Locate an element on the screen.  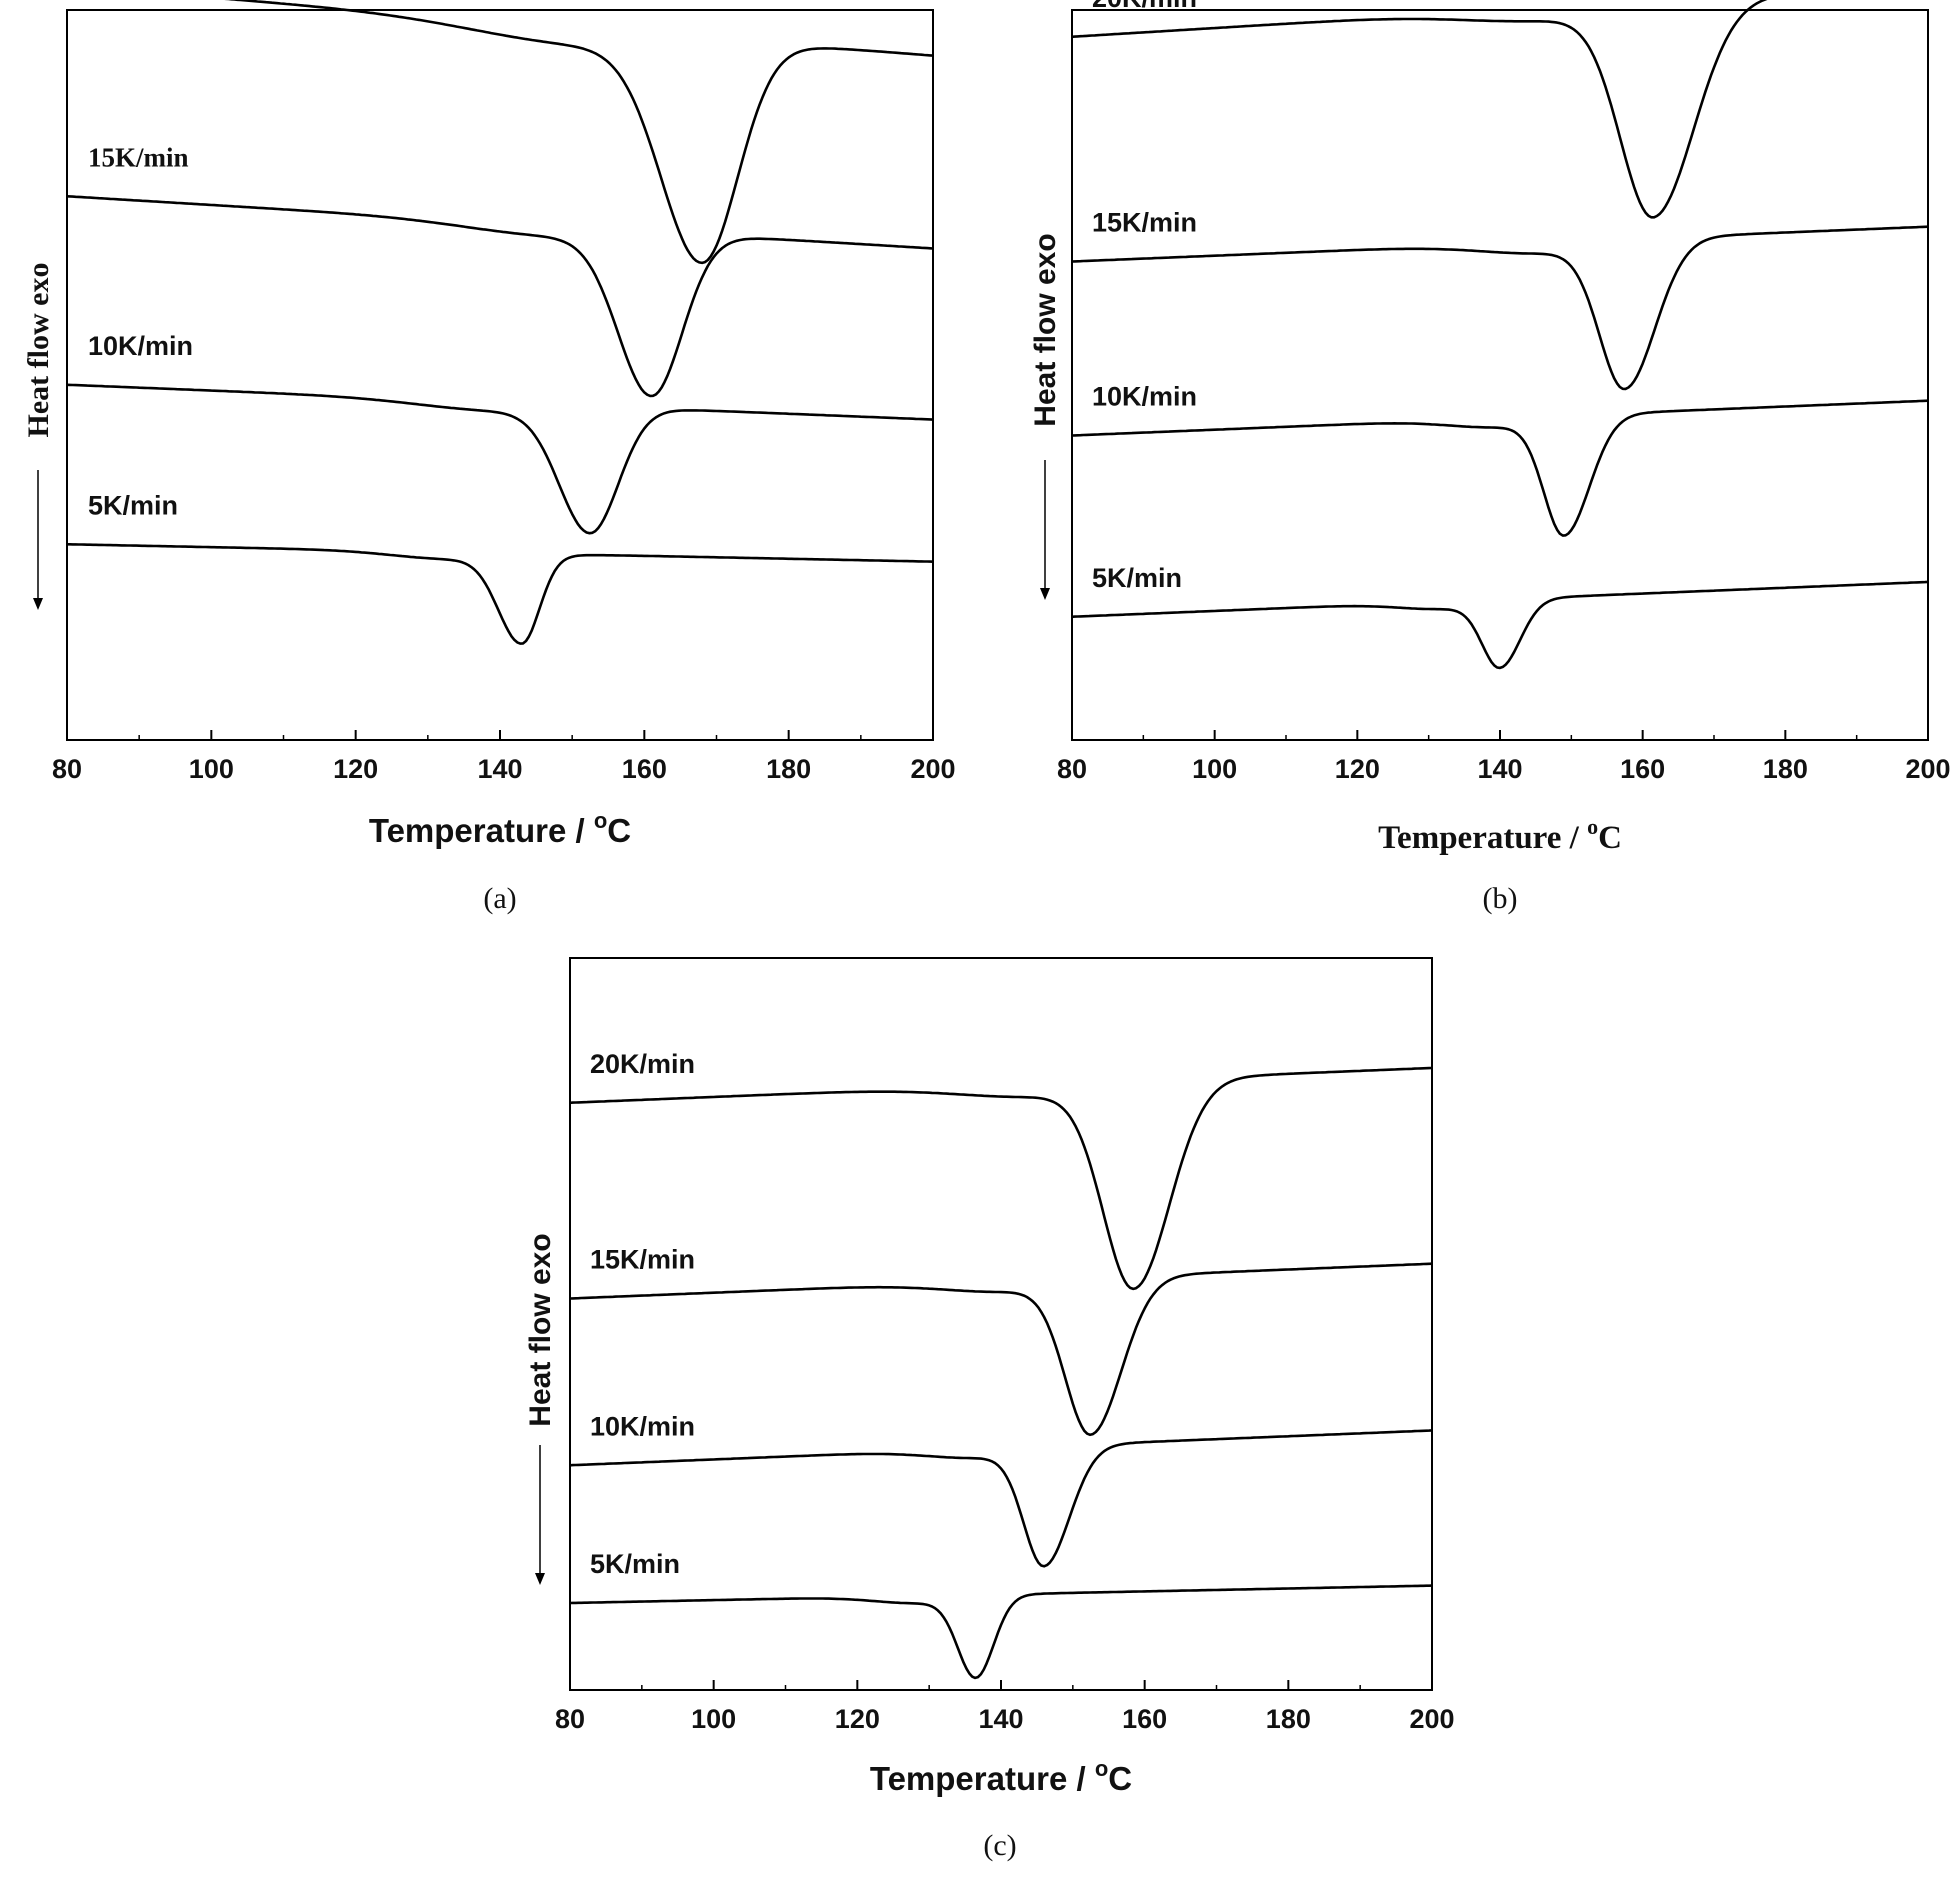
panel-caption: (b) is located at coordinates (1500, 898).